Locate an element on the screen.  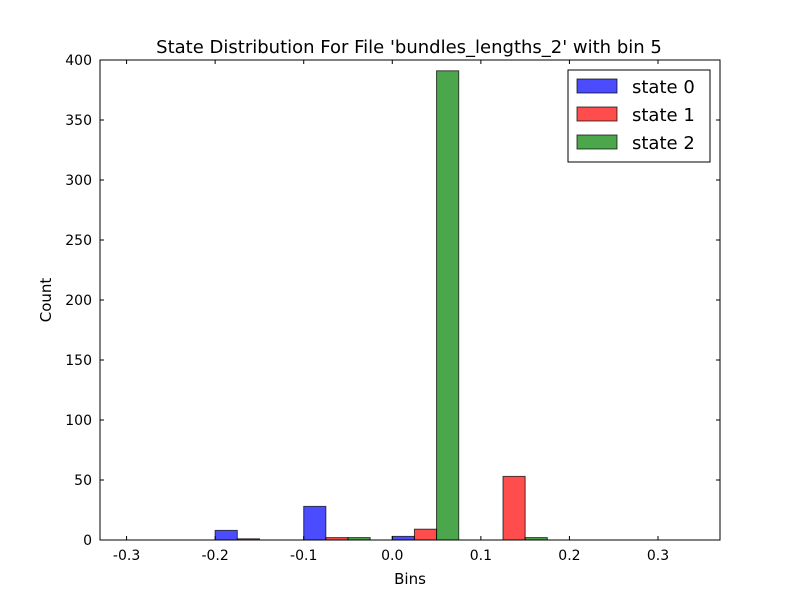
legend-label-series-1: state 1 is located at coordinates (663, 115).